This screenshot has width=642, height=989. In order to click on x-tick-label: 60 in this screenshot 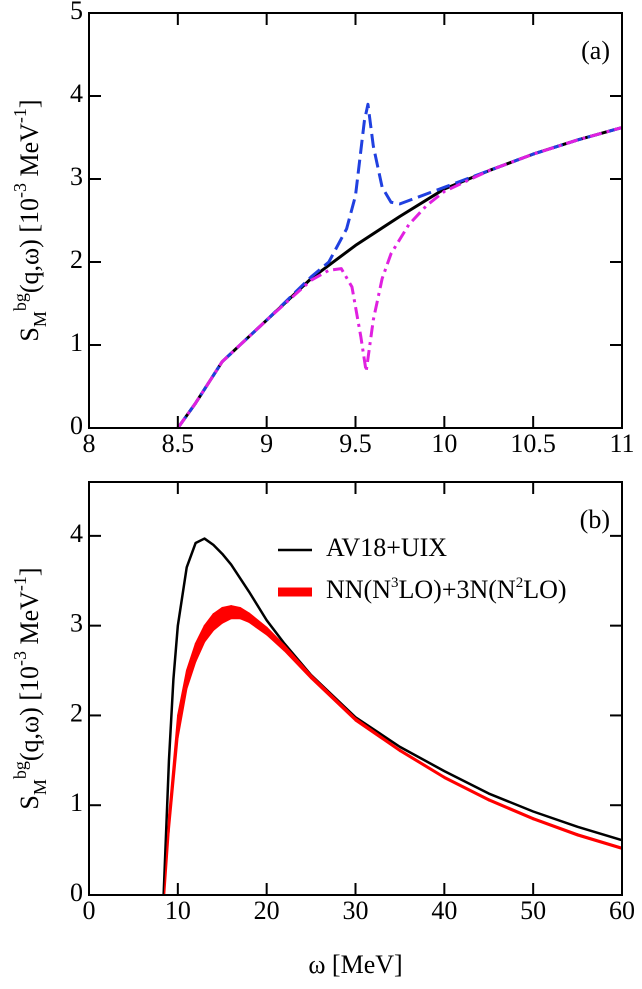, I will do `click(622, 910)`.